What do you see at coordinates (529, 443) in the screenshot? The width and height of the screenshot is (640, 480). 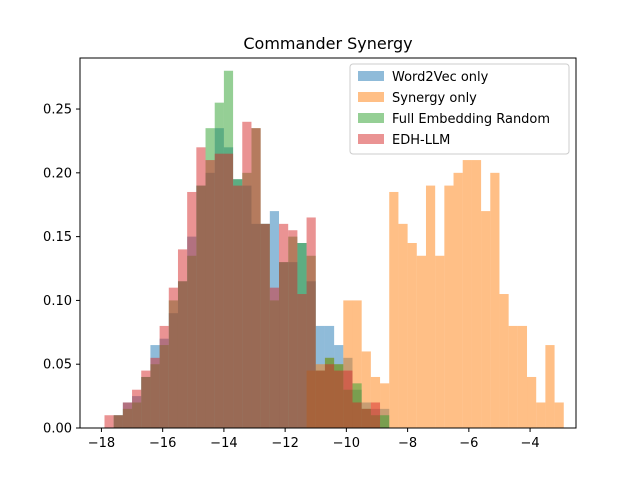 I see `x-tick-label: −4` at bounding box center [529, 443].